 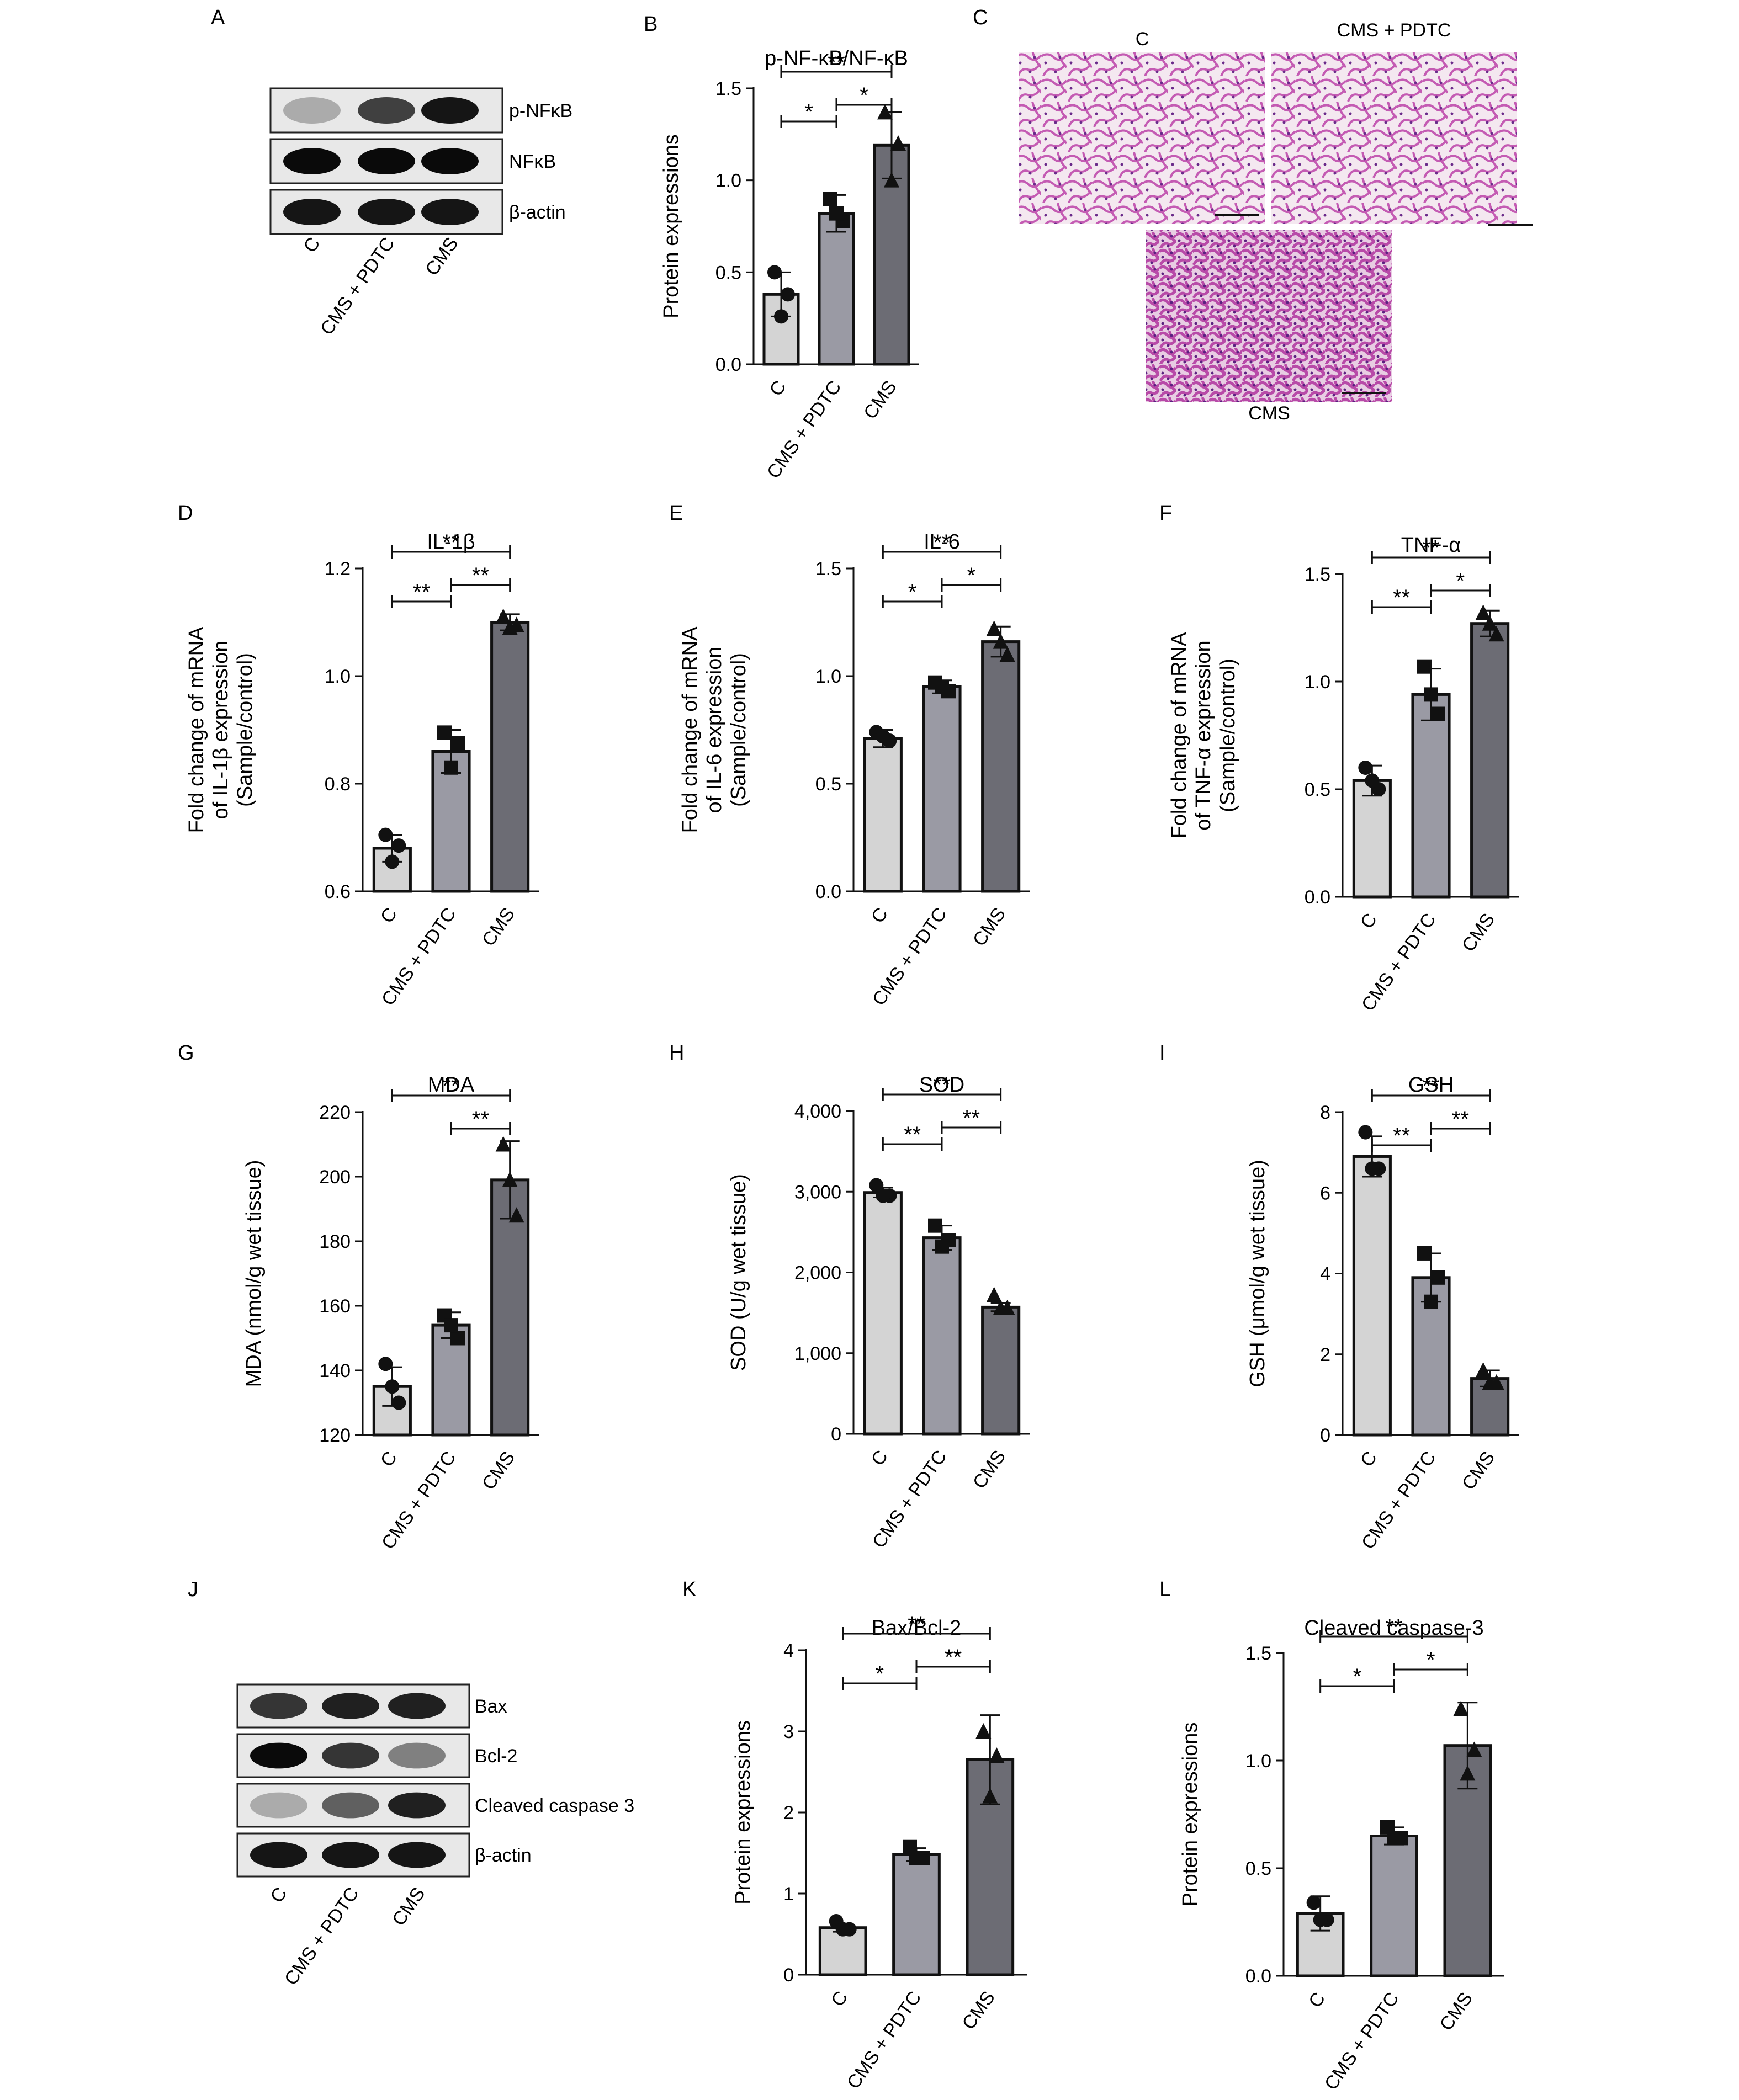 I want to click on y-tick-label: 2, so click(x=788, y=1813).